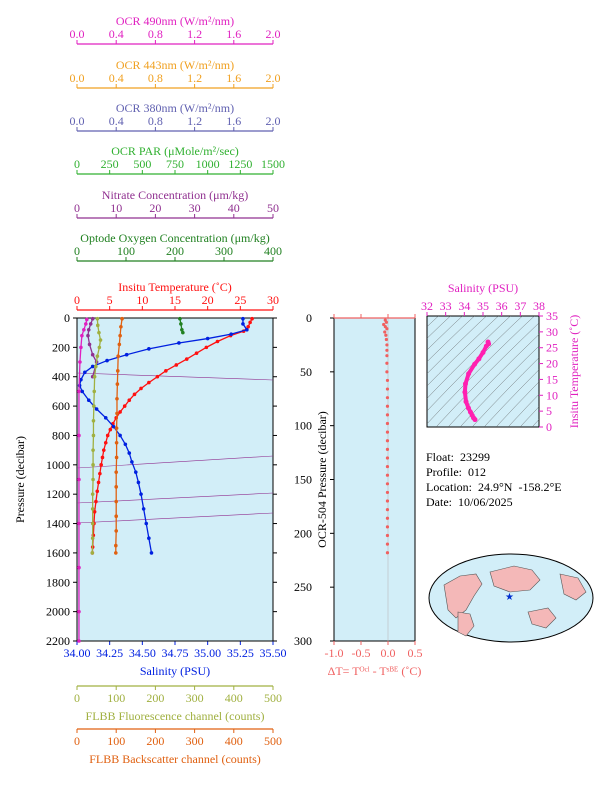  I want to click on date-value: 10/06/2025, so click(485, 502).